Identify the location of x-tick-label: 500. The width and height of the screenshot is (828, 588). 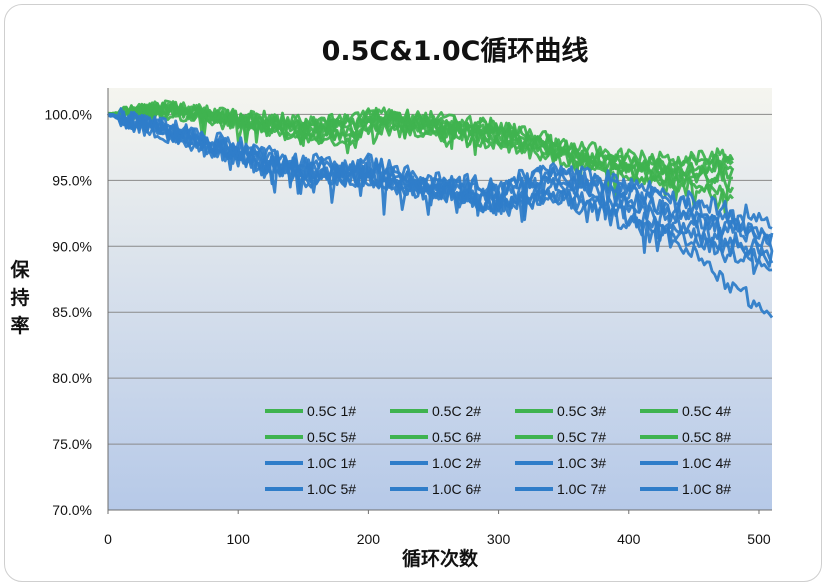
(759, 539).